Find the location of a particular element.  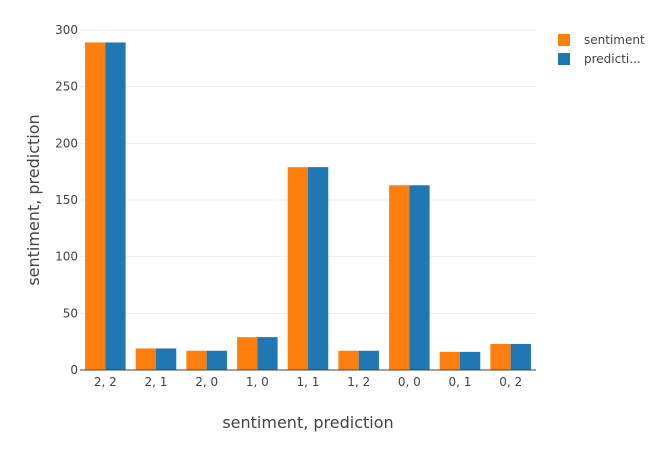

y-tick-label: 250 is located at coordinates (66, 87).